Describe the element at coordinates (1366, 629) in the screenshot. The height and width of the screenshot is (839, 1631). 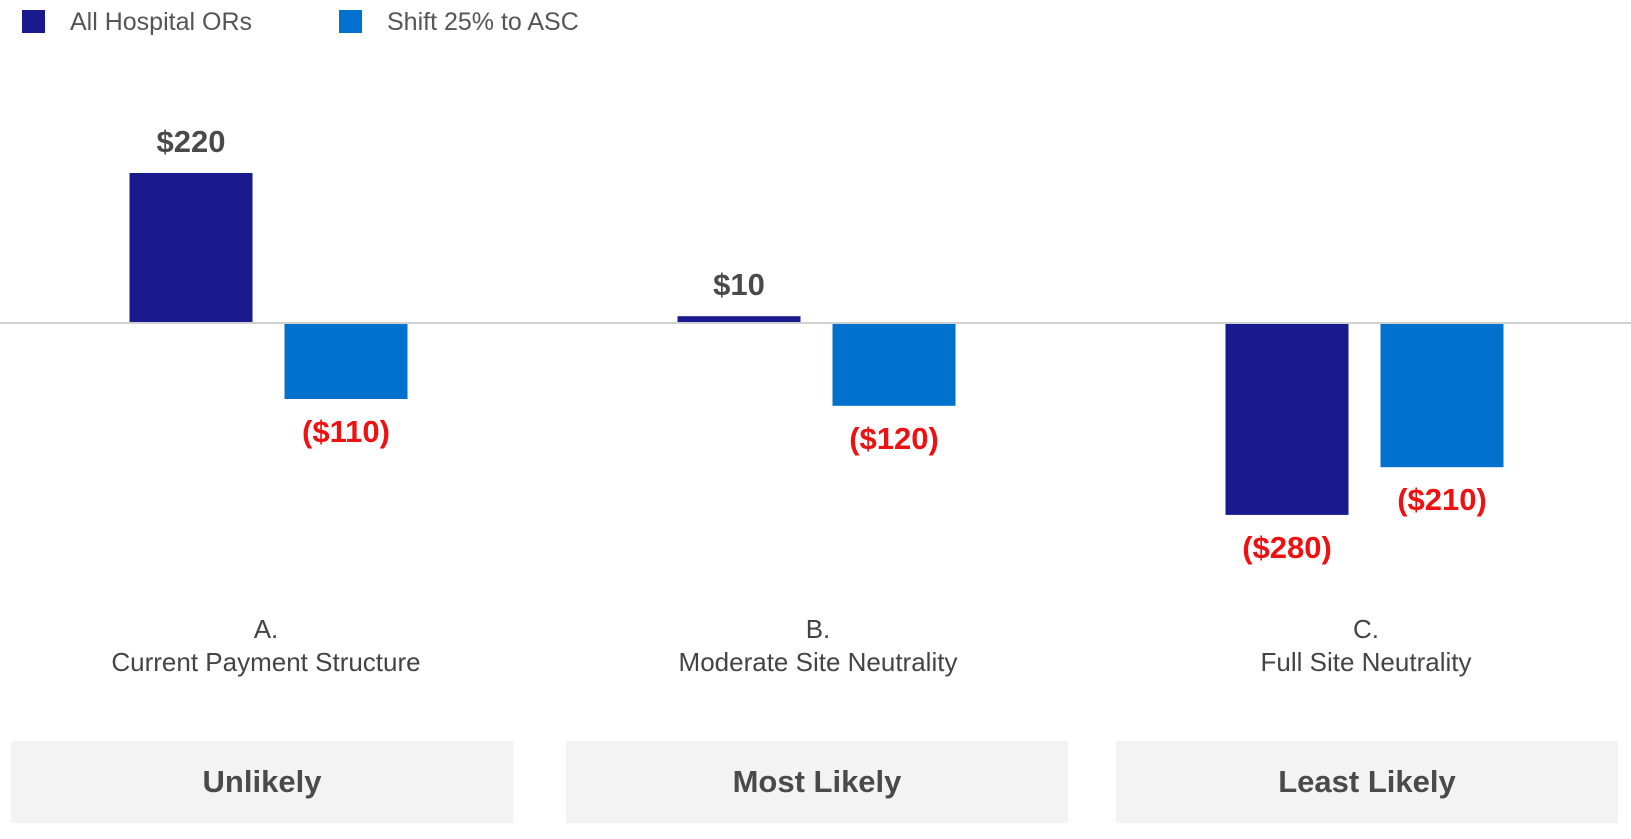
I see `category-letter-c: C.` at that location.